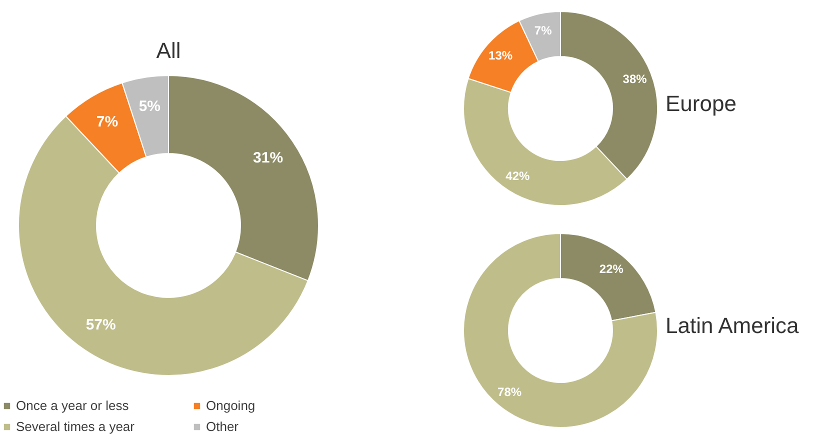  What do you see at coordinates (611, 269) in the screenshot?
I see `data-label: 22%` at bounding box center [611, 269].